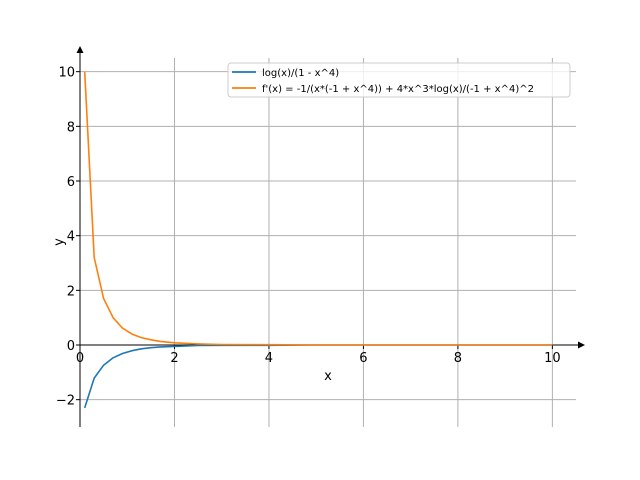 The height and width of the screenshot is (480, 640). What do you see at coordinates (80, 358) in the screenshot?
I see `x-tick-label: 0` at bounding box center [80, 358].